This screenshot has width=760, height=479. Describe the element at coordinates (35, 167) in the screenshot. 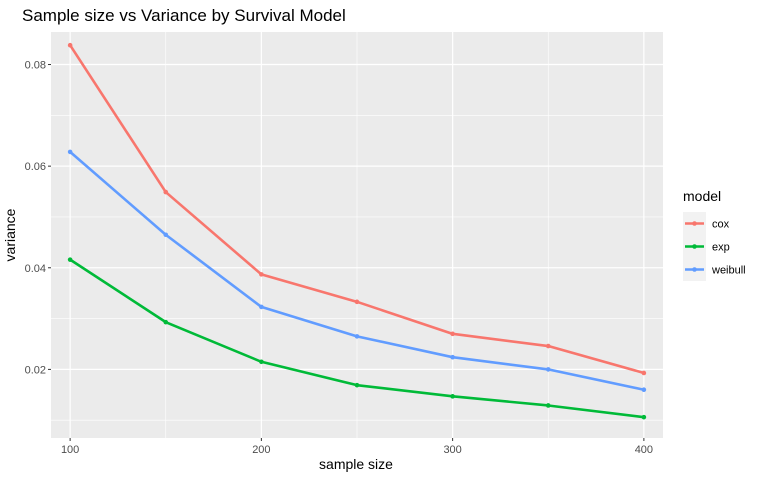

I see `y-tick-label: 0.06` at that location.